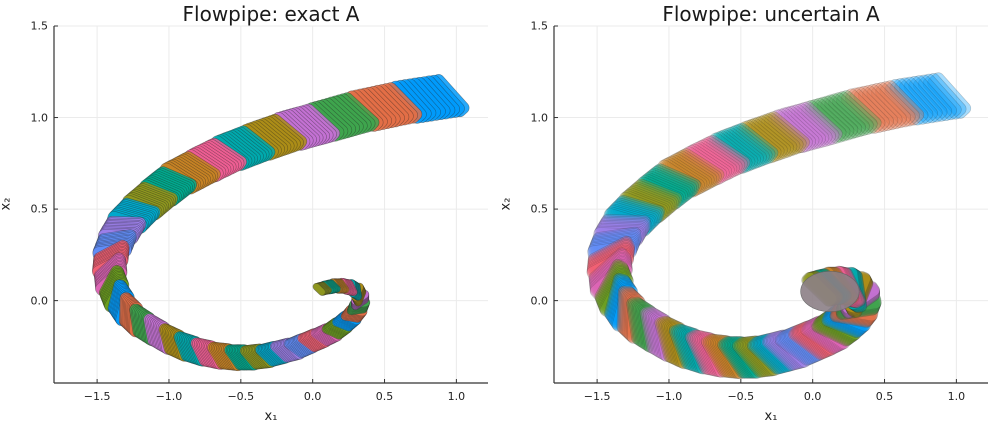 This screenshot has height=424, width=1000. I want to click on x-axis-label-exact-a: x₁, so click(271, 416).